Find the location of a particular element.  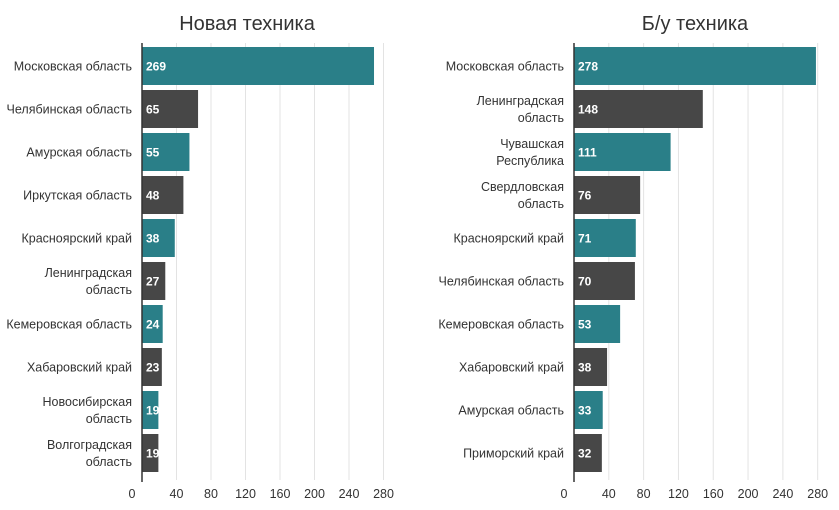

data-label: 278 is located at coordinates (588, 67).